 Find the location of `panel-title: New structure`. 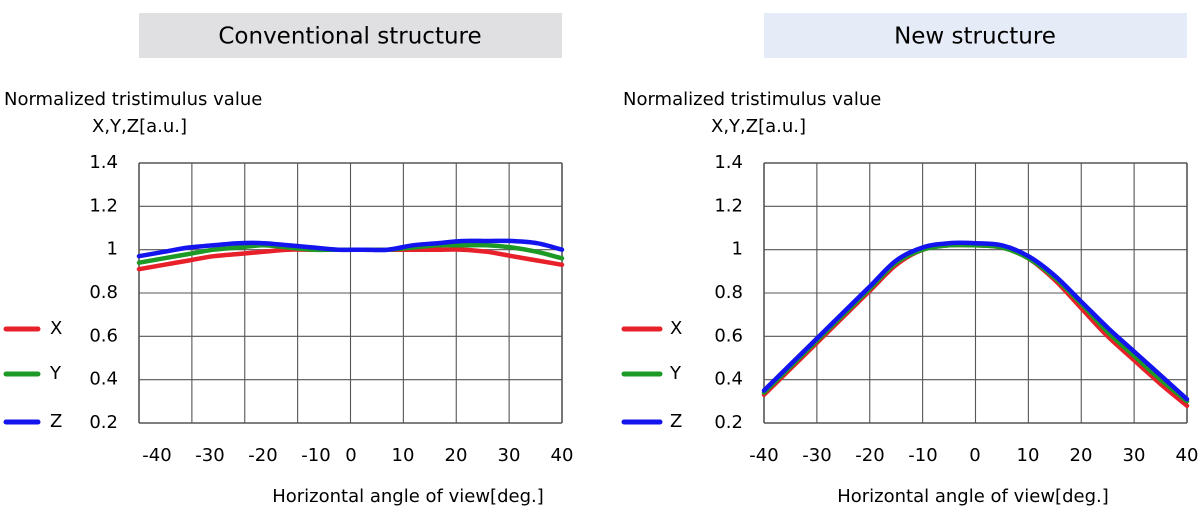

panel-title: New structure is located at coordinates (975, 37).